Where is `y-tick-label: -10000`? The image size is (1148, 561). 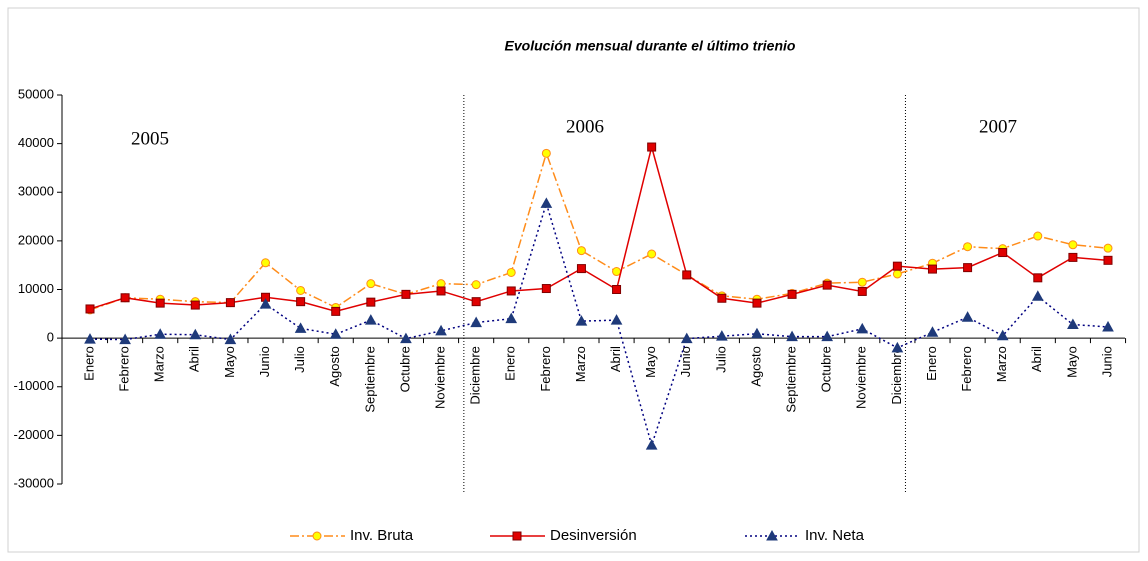
y-tick-label: -10000 is located at coordinates (34, 385).